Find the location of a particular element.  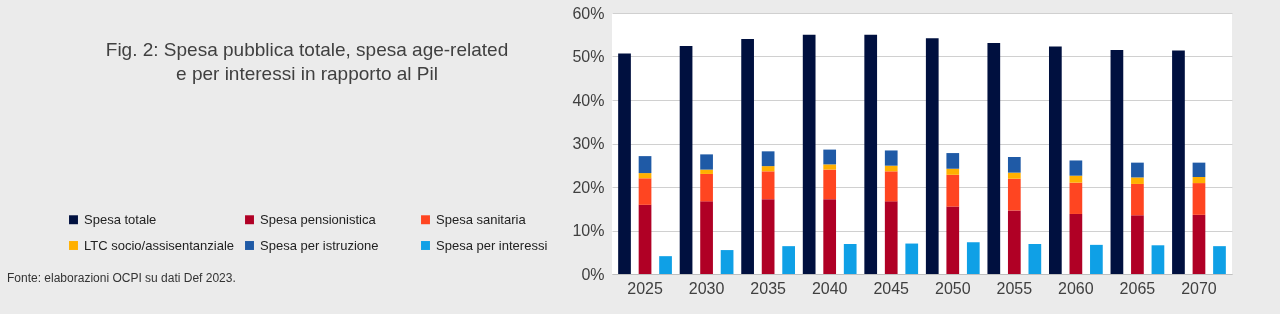

text: Fig. 2: Spesa pubblica totale, spesa age-related e per interessi in rapporto al Pil is located at coordinates (307, 61).